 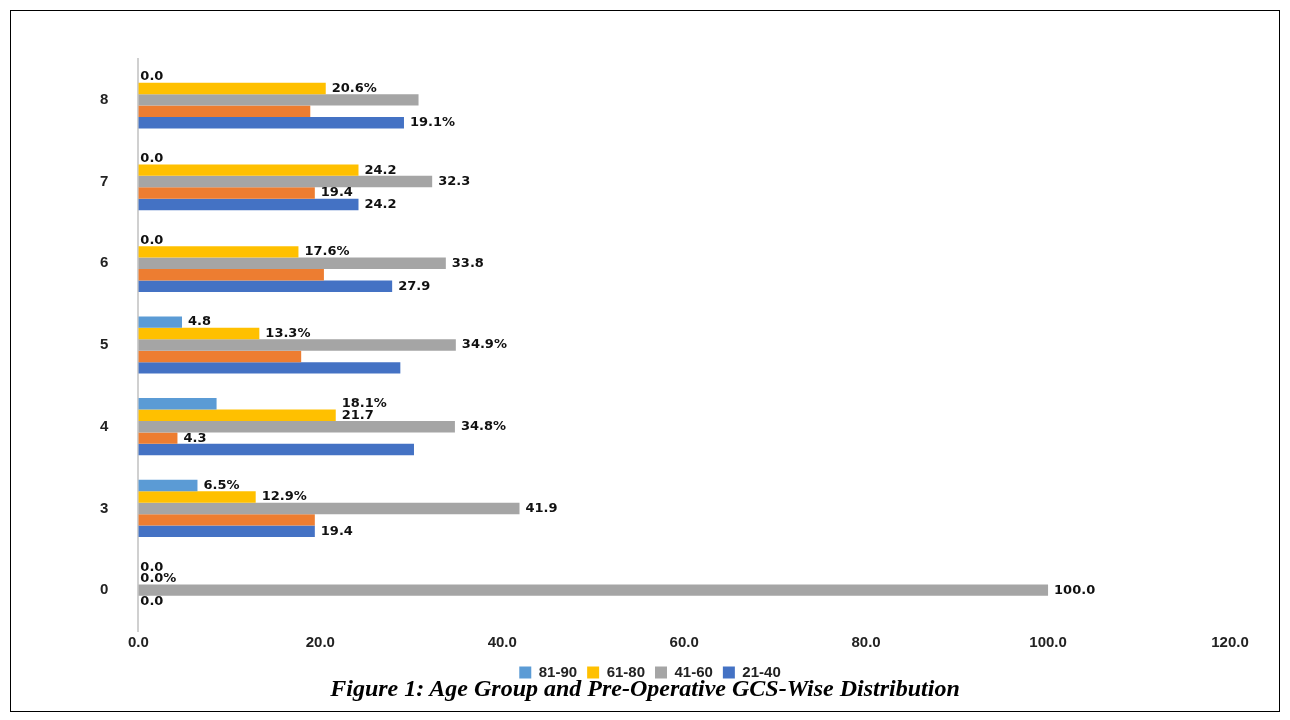 I want to click on y-tick-label: 6, so click(x=104, y=262).